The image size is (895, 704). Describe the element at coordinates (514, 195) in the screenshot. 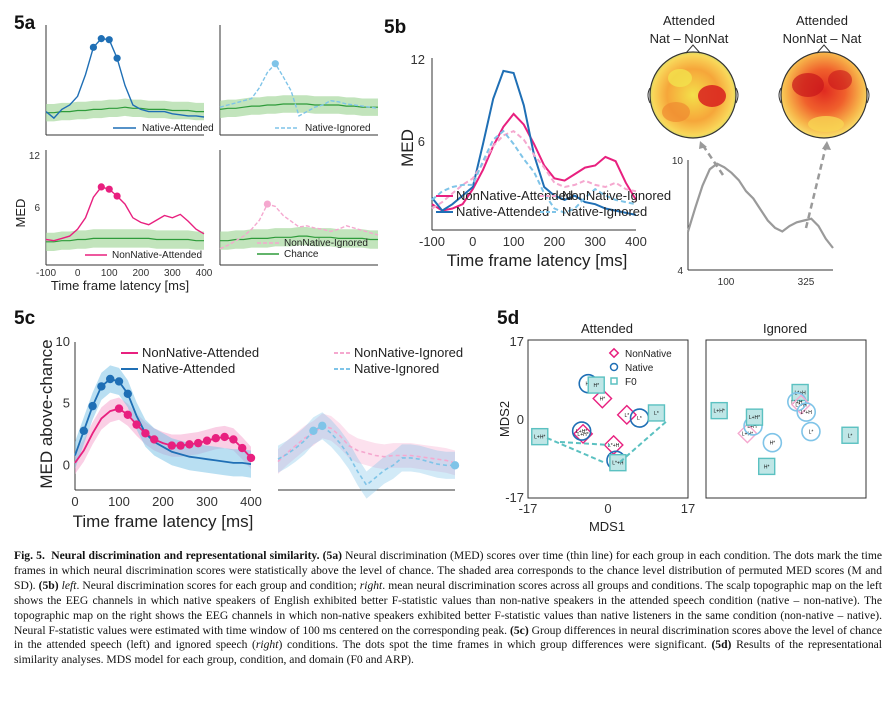

I see `b-legend-nna: NonNative-Attended` at that location.